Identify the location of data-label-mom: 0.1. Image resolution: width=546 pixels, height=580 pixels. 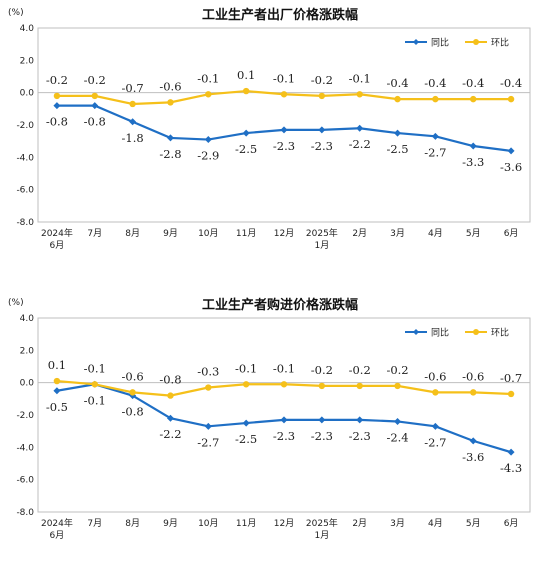
(57, 365).